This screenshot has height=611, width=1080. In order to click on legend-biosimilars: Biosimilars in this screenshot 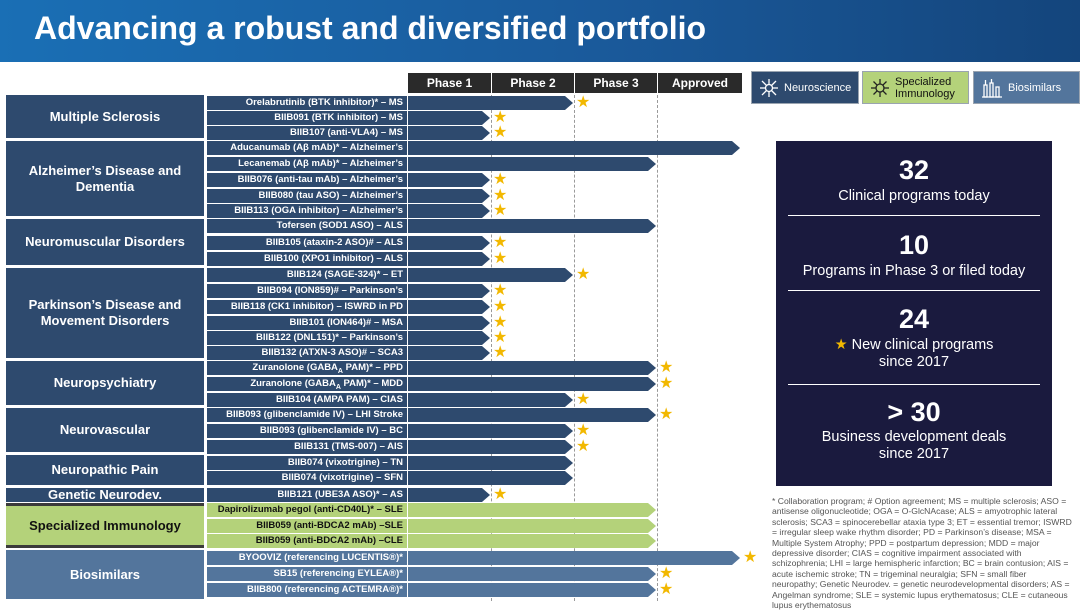, I will do `click(1026, 87)`.